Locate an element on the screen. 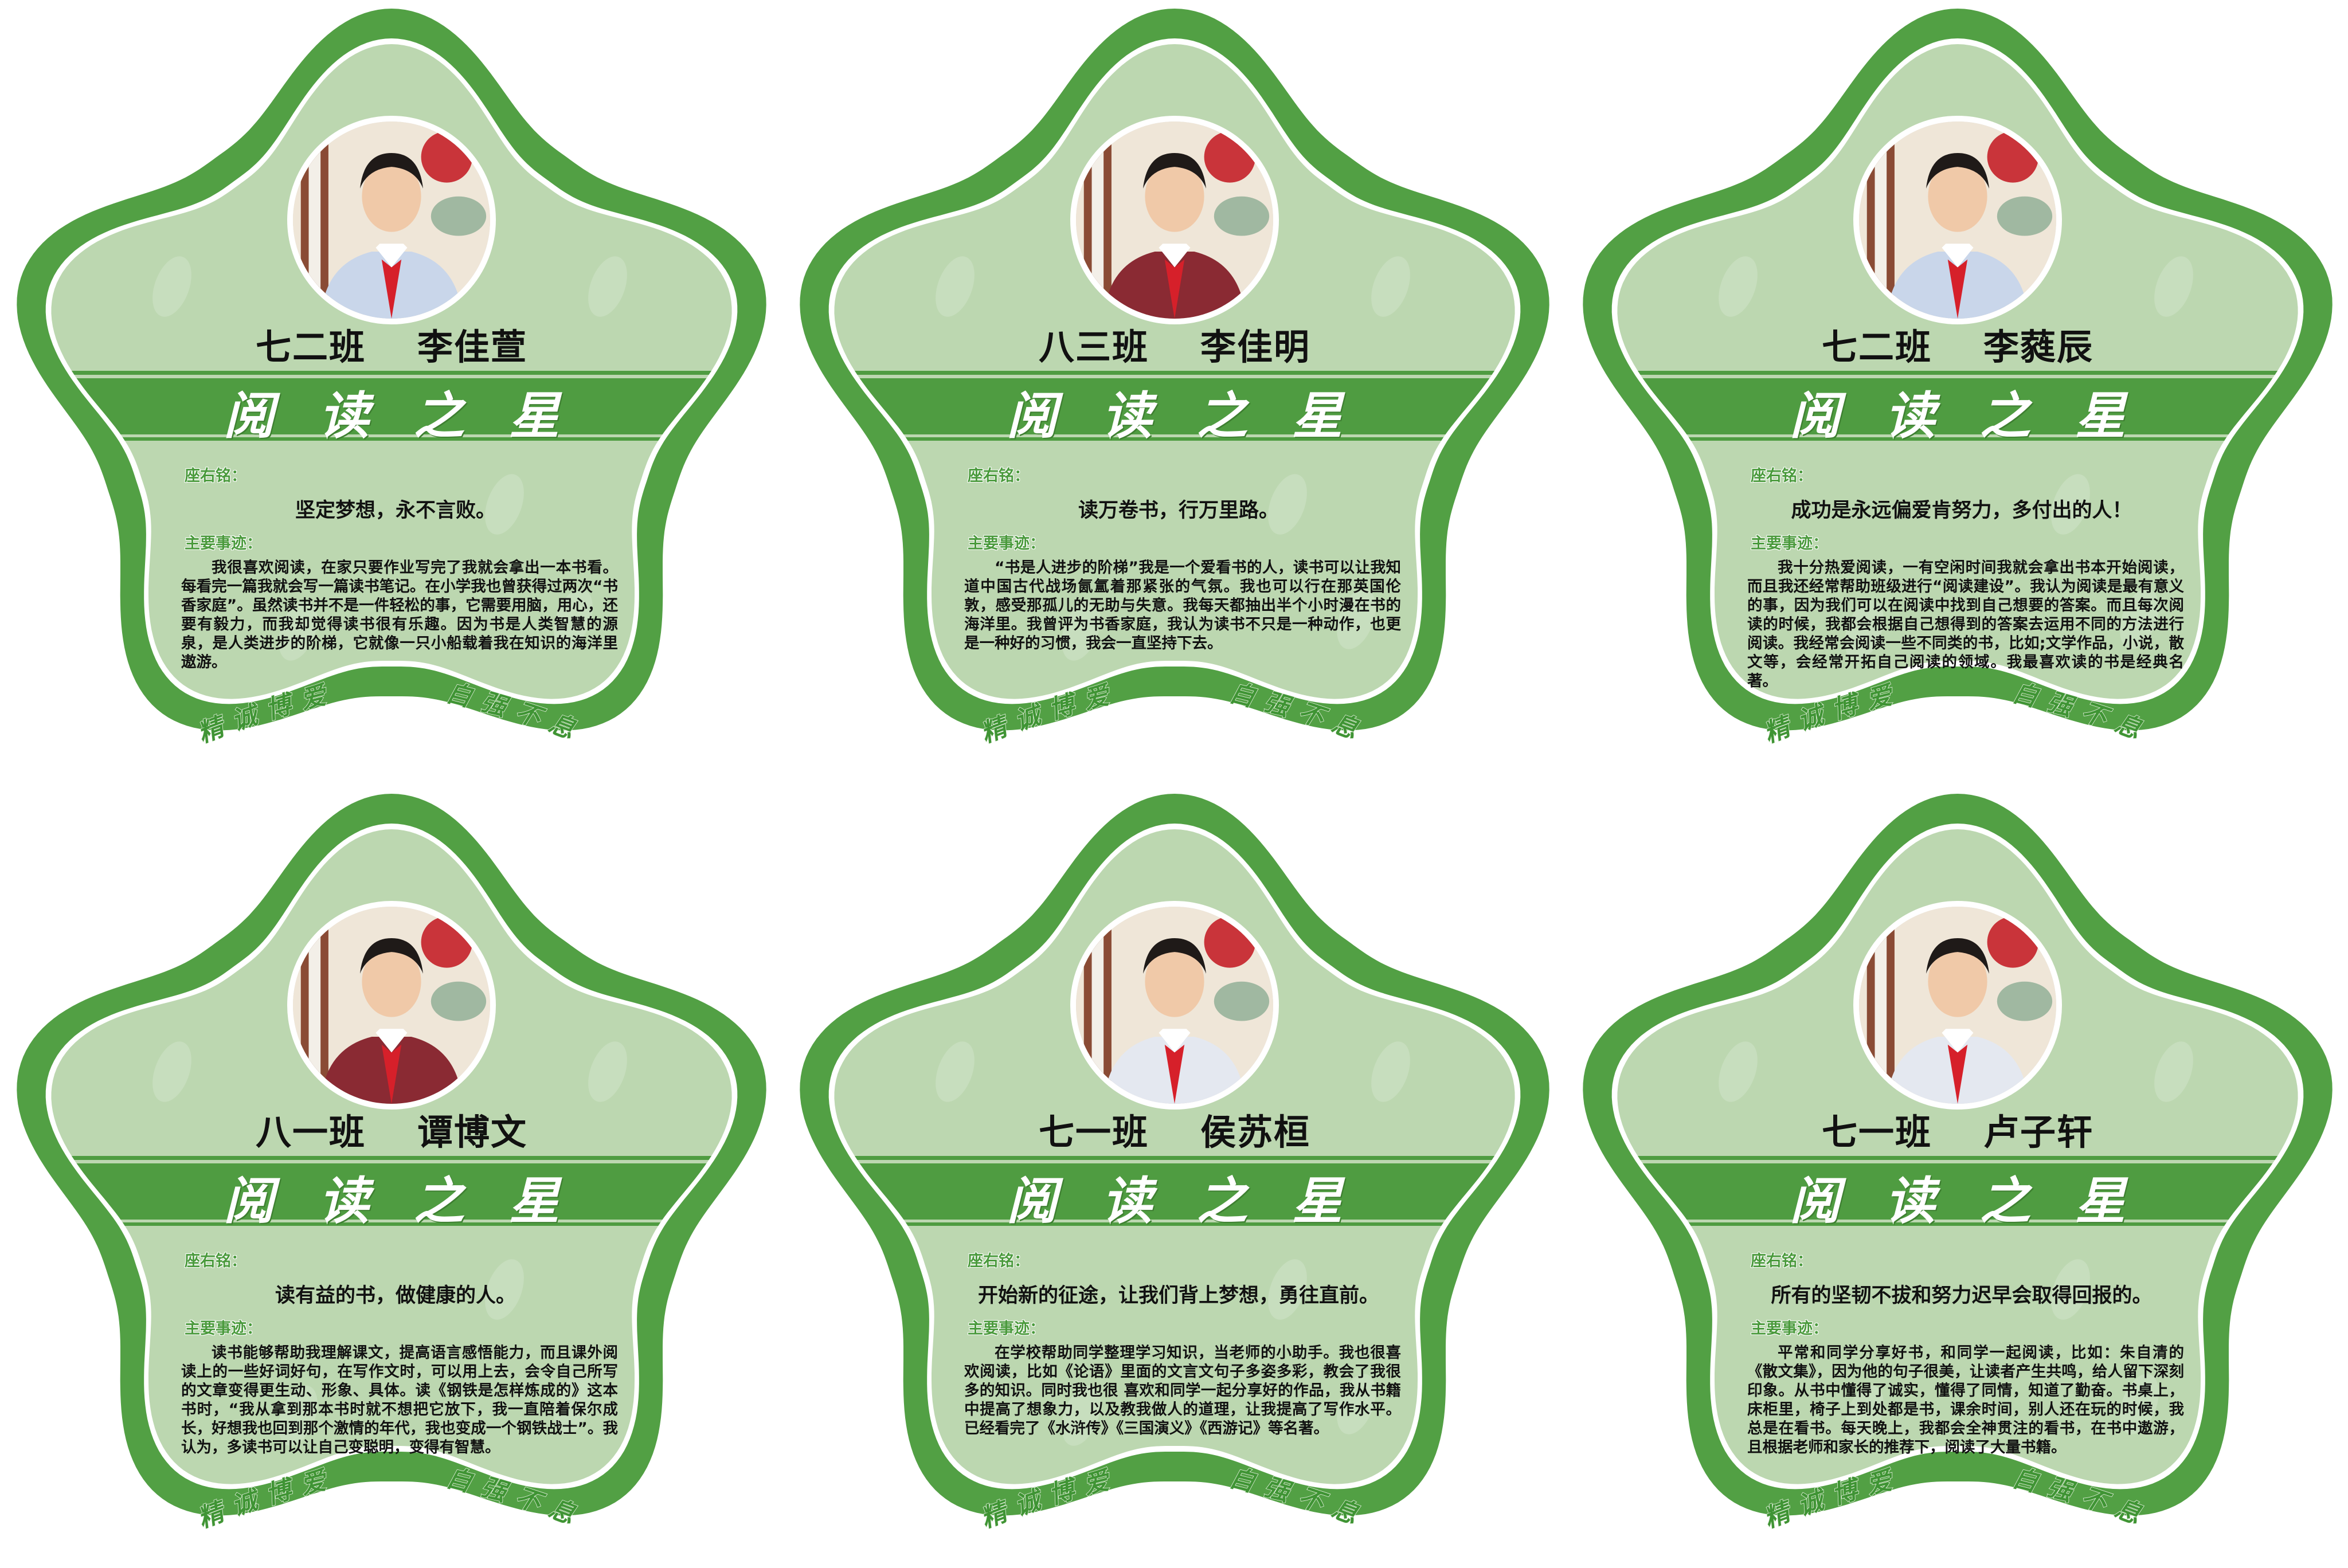 This screenshot has width=2348, height=1568. student-motto: 成功是永远偏爱肯努力，多付出的人！ is located at coordinates (1961, 510).